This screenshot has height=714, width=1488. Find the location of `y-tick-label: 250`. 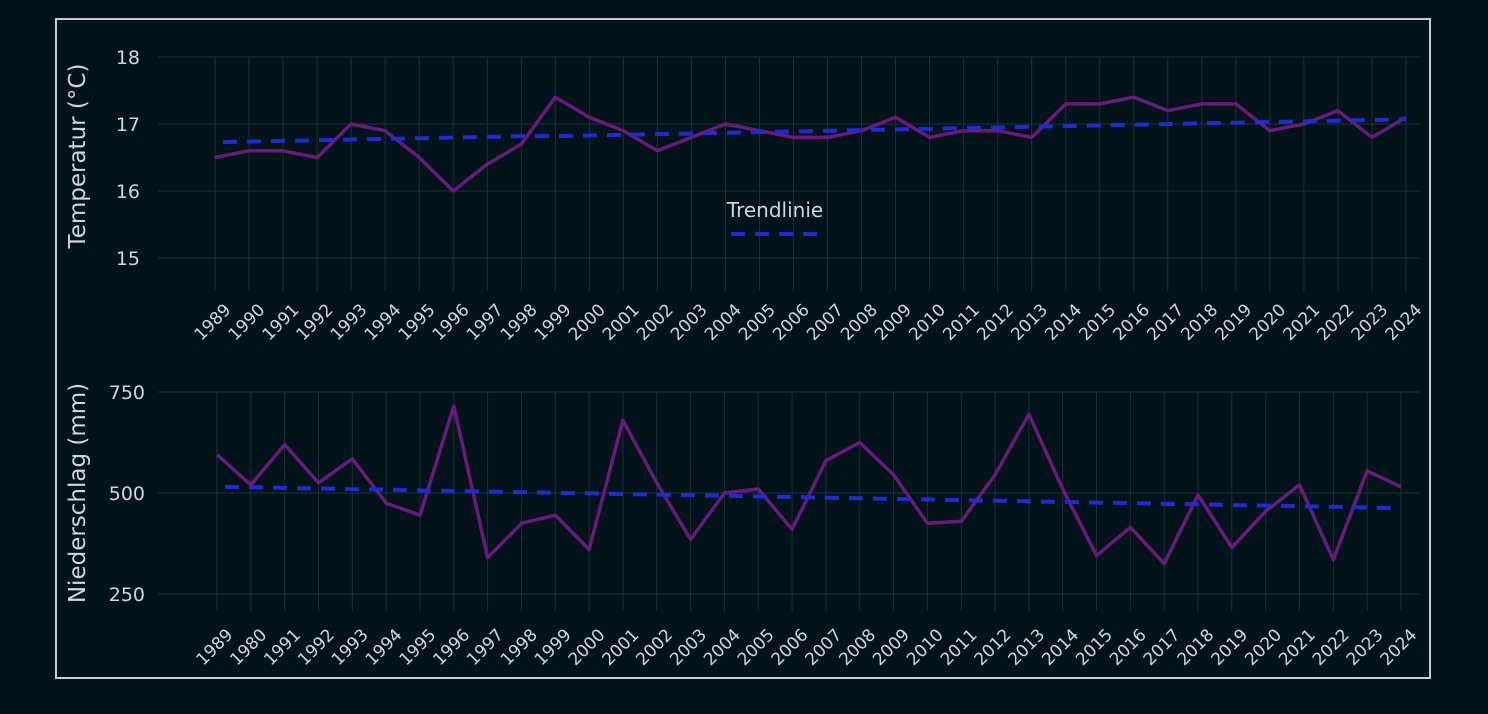

y-tick-label: 250 is located at coordinates (127, 595).